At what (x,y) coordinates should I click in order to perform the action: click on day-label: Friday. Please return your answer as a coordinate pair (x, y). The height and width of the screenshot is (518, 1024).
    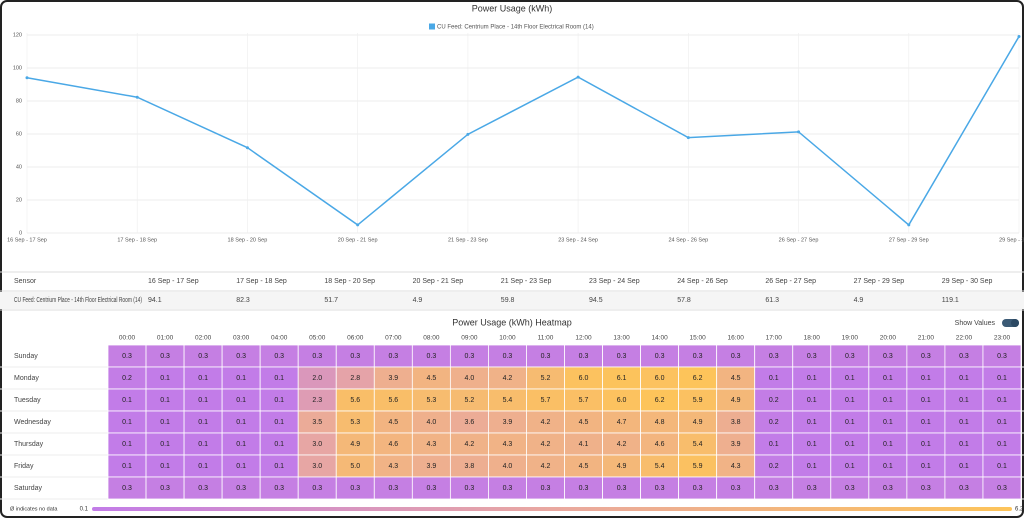
    Looking at the image, I should click on (24, 466).